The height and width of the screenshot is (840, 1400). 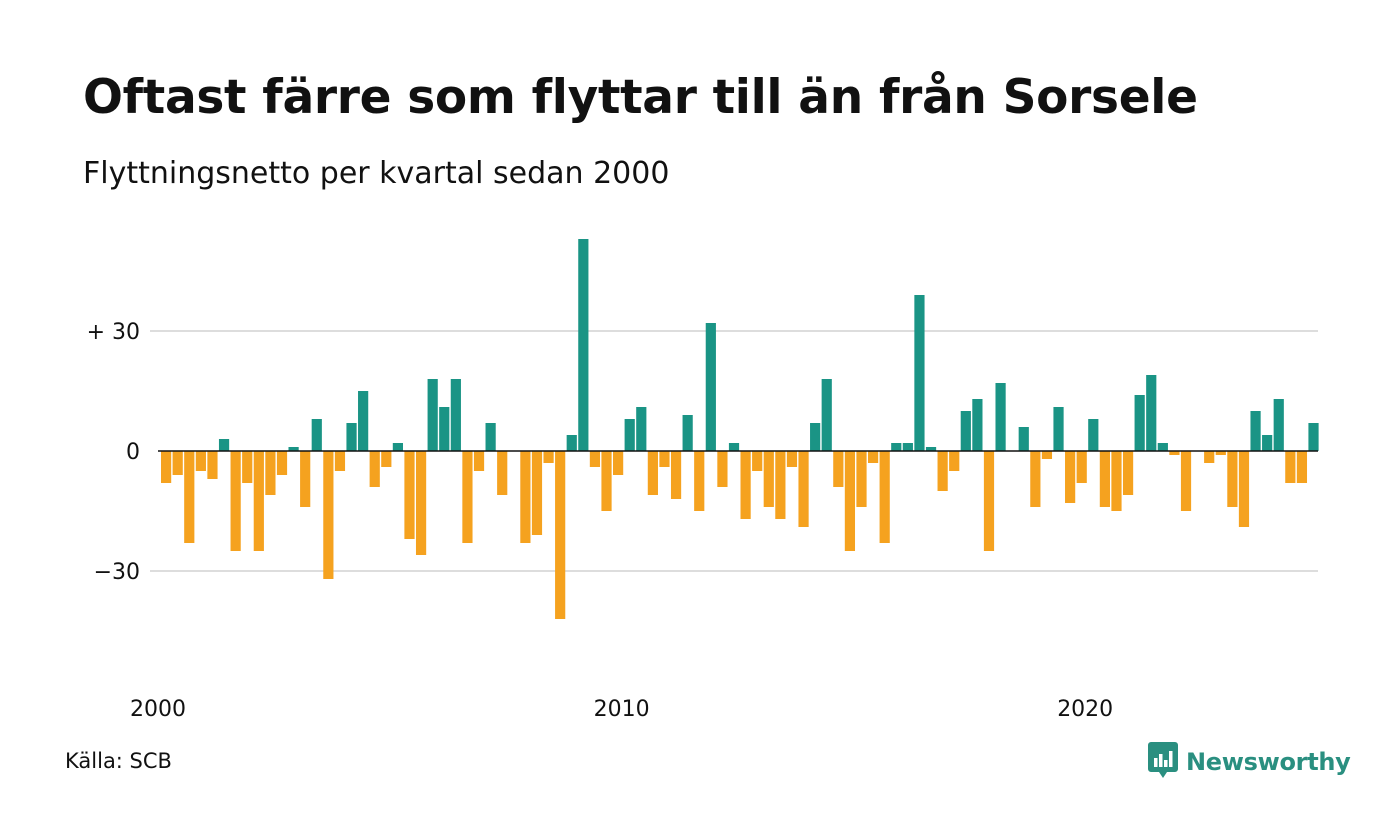 What do you see at coordinates (133, 452) in the screenshot?
I see `y-tick-label: 0` at bounding box center [133, 452].